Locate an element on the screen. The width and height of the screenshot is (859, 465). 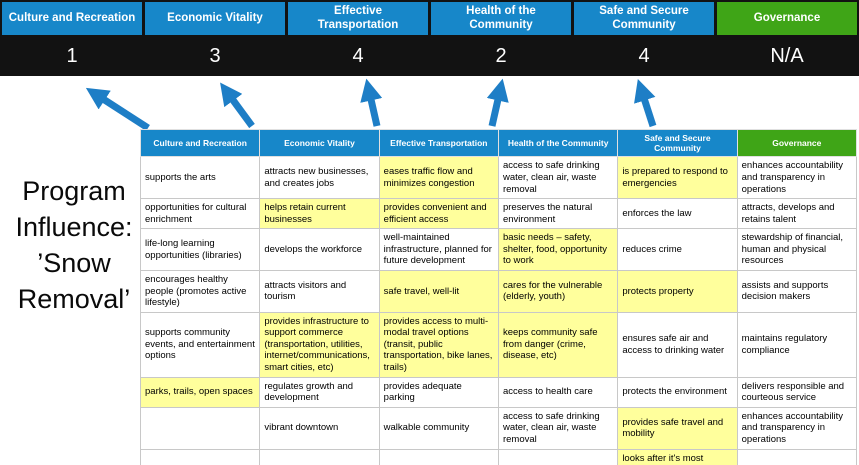
summary-pill: Economic Vitality is located at coordinates (215, 18).